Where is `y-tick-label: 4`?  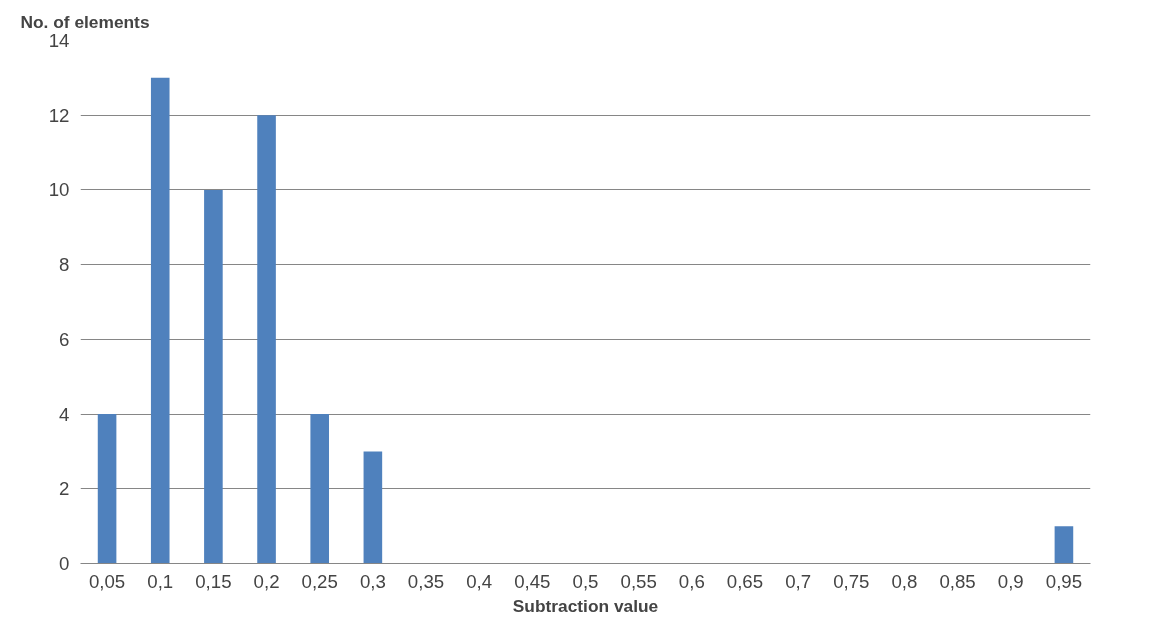
y-tick-label: 4 is located at coordinates (64, 414).